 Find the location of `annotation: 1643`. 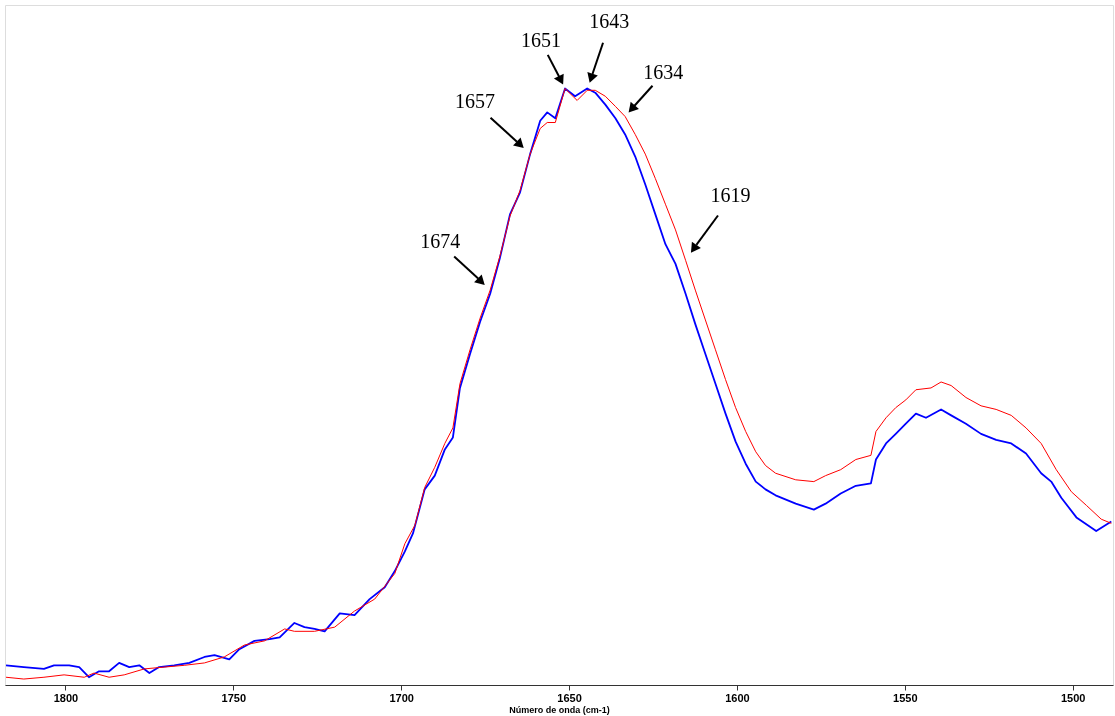

annotation: 1643 is located at coordinates (609, 21).